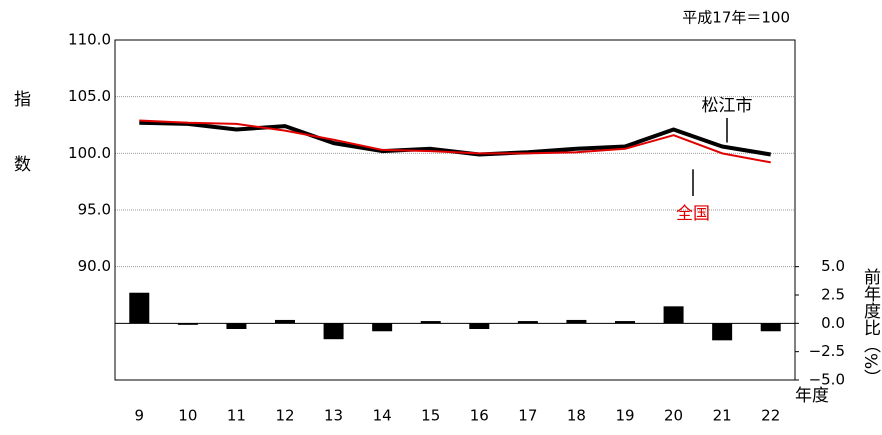  Describe the element at coordinates (382, 416) in the screenshot. I see `x-tick-label: 14` at that location.